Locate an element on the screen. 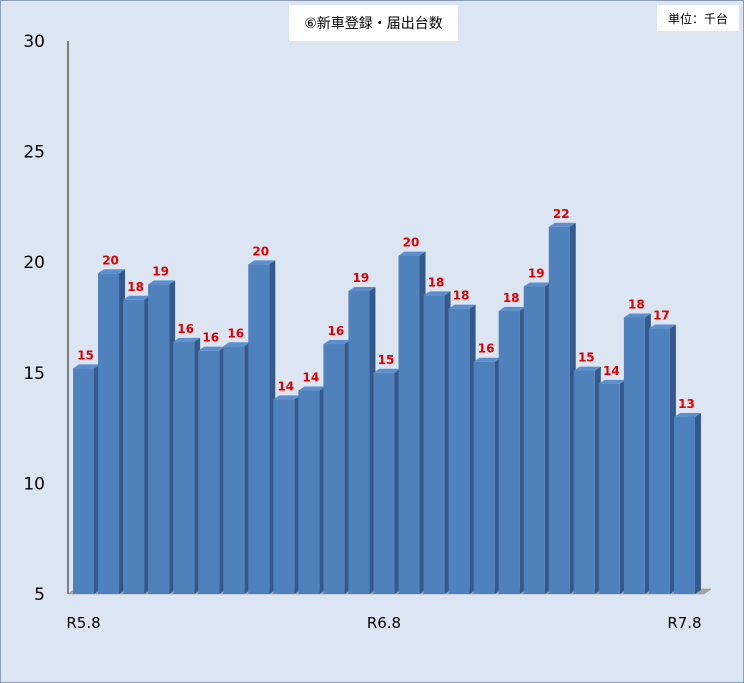 The height and width of the screenshot is (683, 744). data-label-20: 22 is located at coordinates (561, 214).